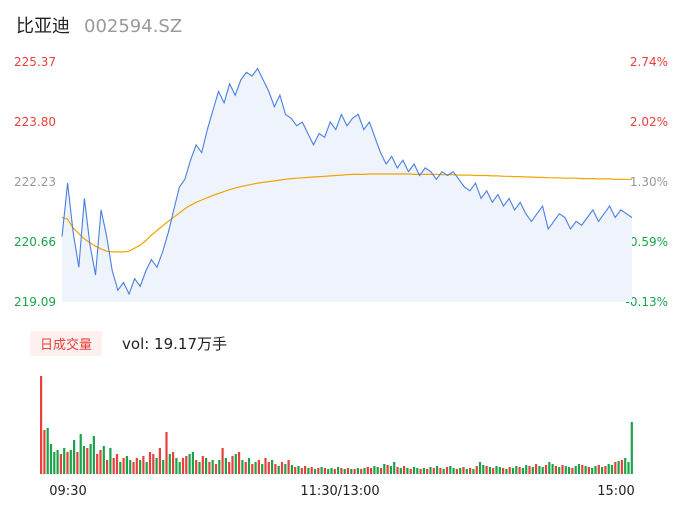 The width and height of the screenshot is (686, 524). What do you see at coordinates (175, 343) in the screenshot?
I see `volume-readout: vol: 19.17万手` at bounding box center [175, 343].